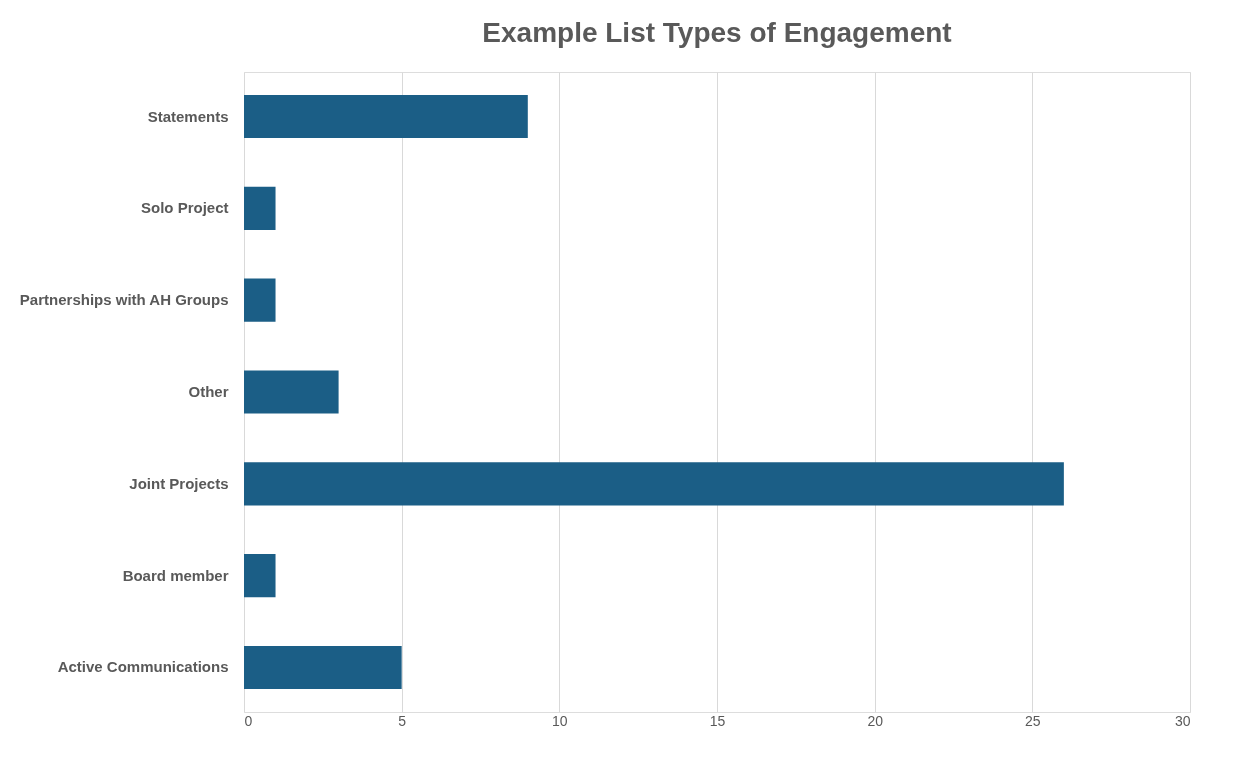 This screenshot has width=1251, height=774. Describe the element at coordinates (175, 575) in the screenshot. I see `y-tick-label: Board member` at that location.